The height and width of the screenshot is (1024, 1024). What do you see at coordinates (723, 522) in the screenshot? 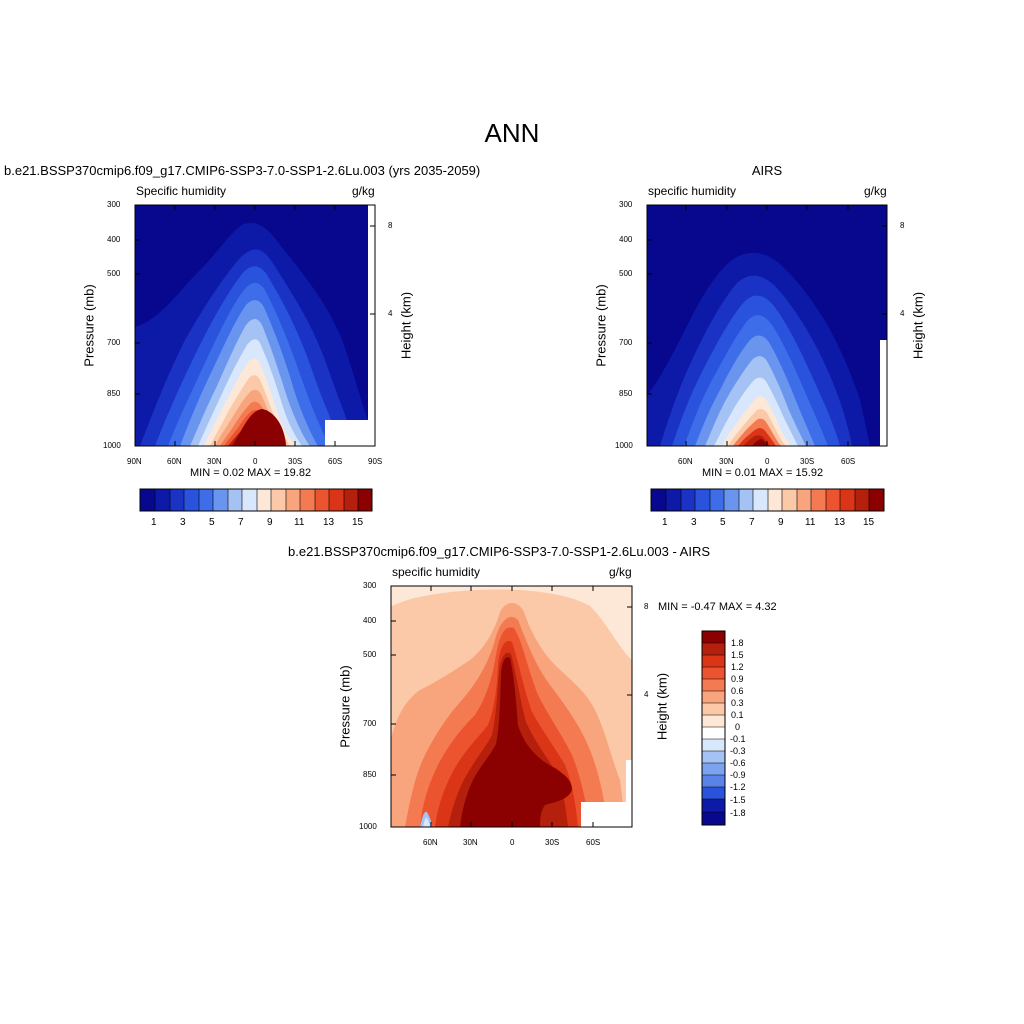
I see `ref-cbar-label: 5` at bounding box center [723, 522].